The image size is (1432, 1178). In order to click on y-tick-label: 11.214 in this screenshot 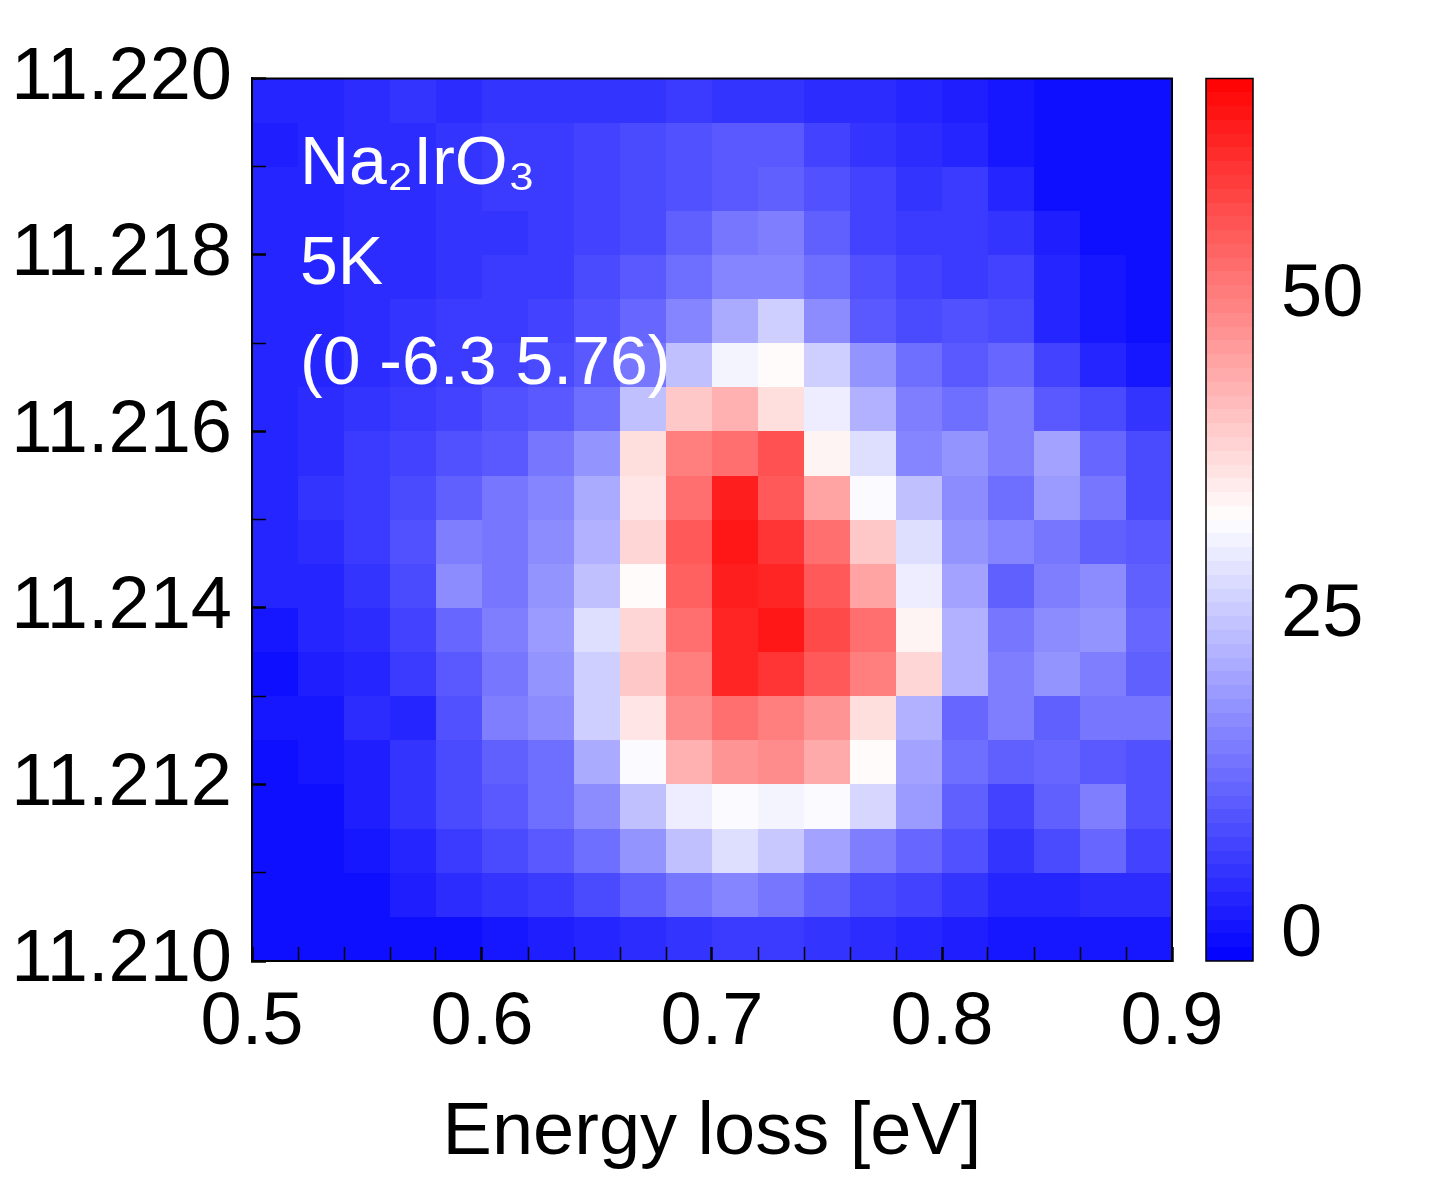, I will do `click(121, 603)`.